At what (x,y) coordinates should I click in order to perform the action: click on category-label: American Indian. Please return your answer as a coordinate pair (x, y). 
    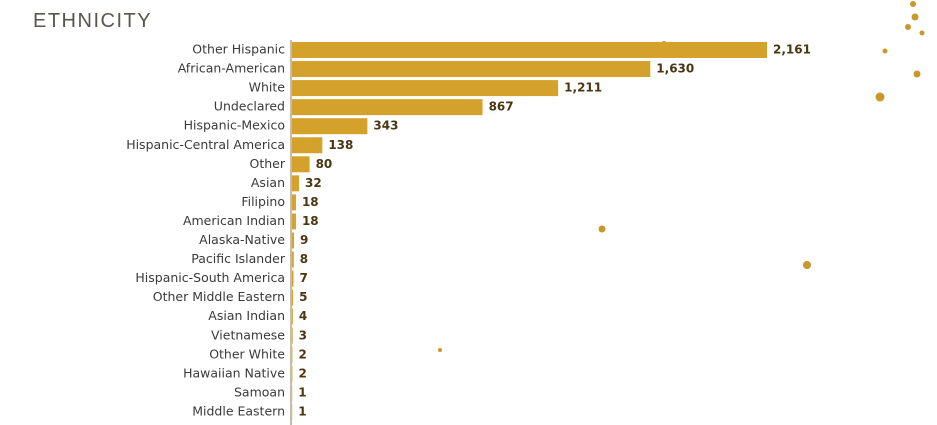
    Looking at the image, I should click on (234, 220).